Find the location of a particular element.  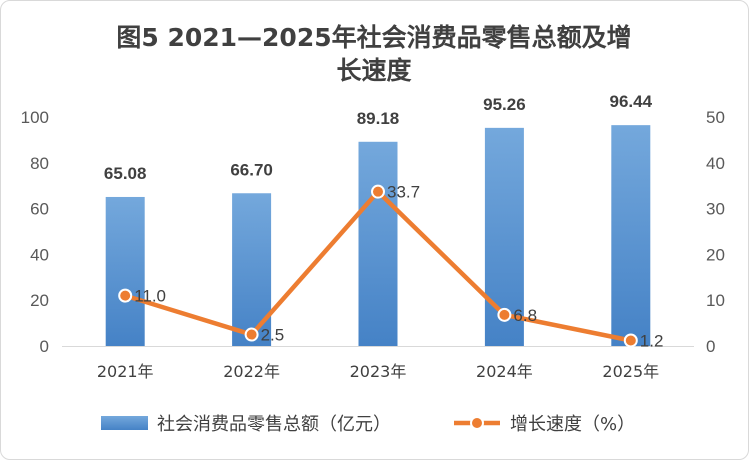

y-left-tick-label: 20 is located at coordinates (39, 300).